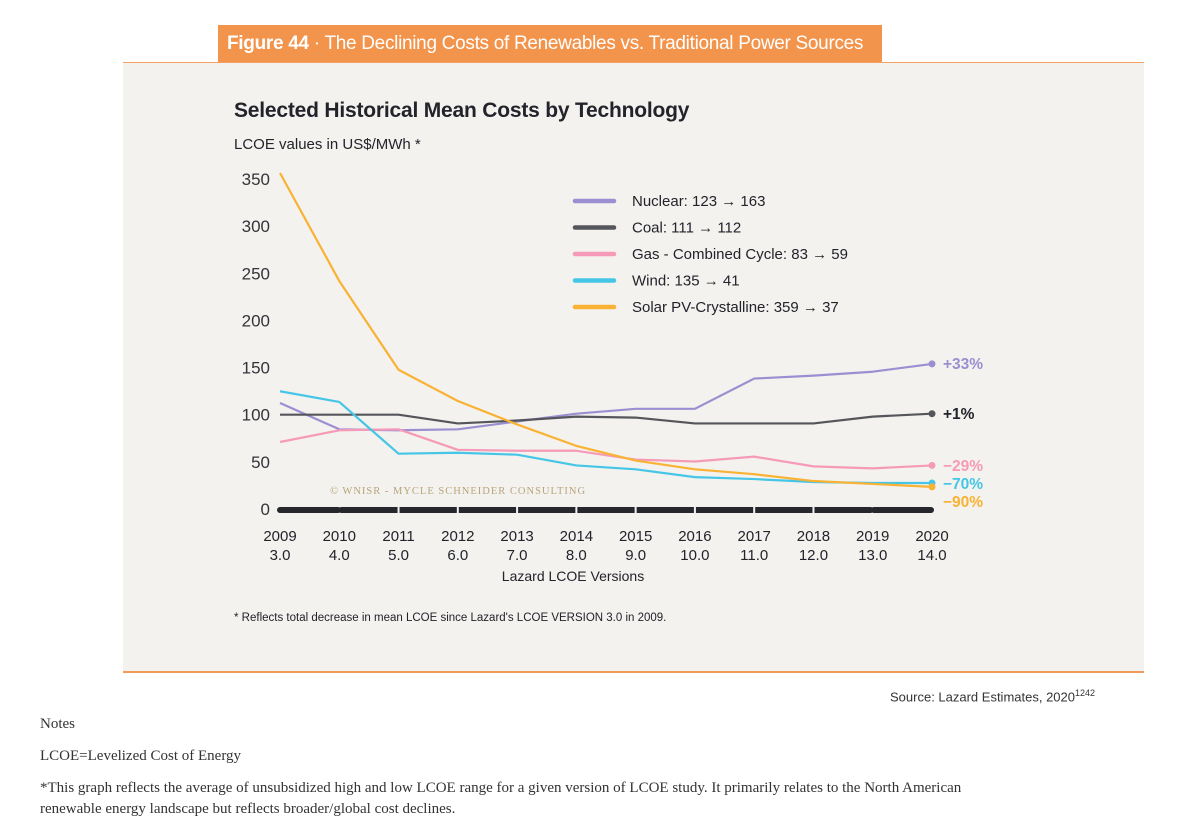 This screenshot has width=1200, height=834. Describe the element at coordinates (932, 465) in the screenshot. I see `series-end-marker-gas-combined-cycle` at that location.